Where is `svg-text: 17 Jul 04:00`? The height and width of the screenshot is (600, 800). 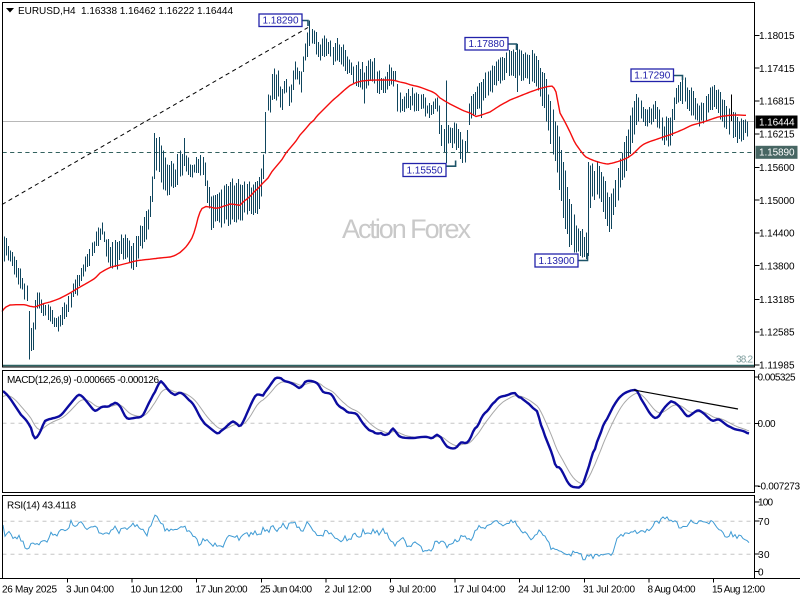 svg-text: 17 Jul 04:00 is located at coordinates (480, 590).